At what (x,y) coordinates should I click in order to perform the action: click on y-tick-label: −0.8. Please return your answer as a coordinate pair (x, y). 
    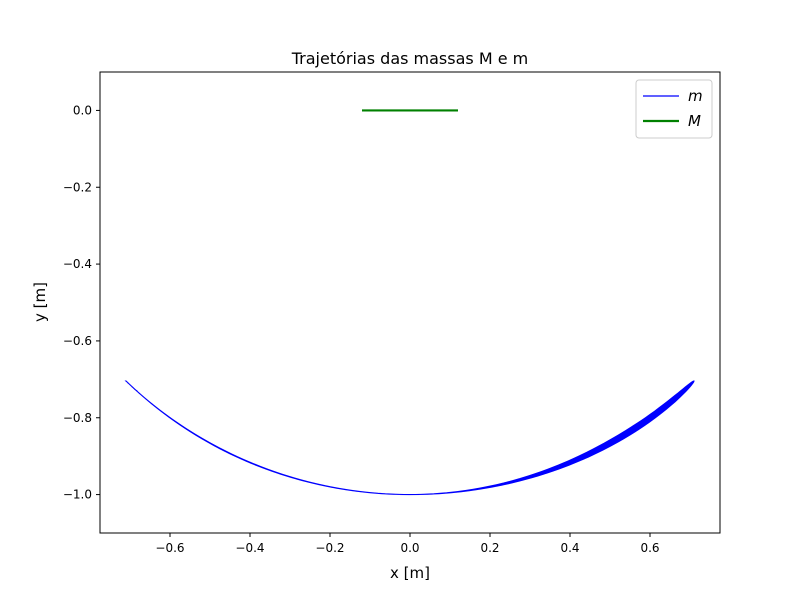
    Looking at the image, I should click on (77, 418).